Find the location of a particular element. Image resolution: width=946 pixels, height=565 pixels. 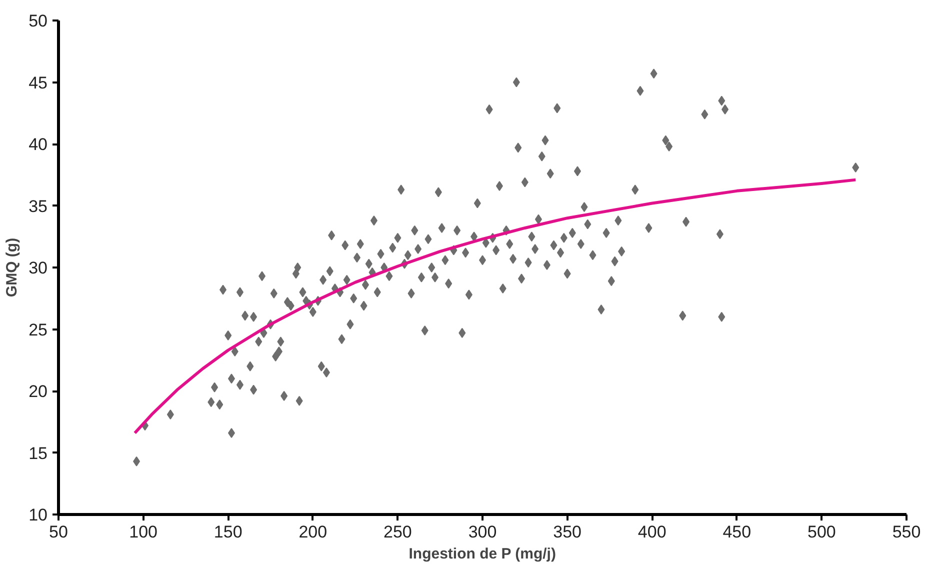

x-tick-label: 550 is located at coordinates (906, 532).